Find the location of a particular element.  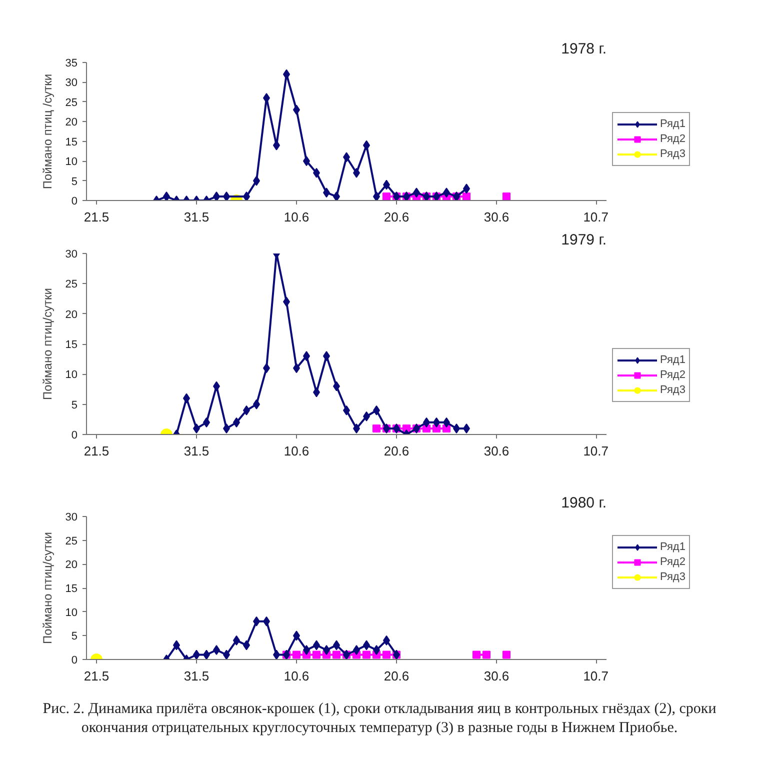

chart-title: 1980 г. is located at coordinates (584, 503).